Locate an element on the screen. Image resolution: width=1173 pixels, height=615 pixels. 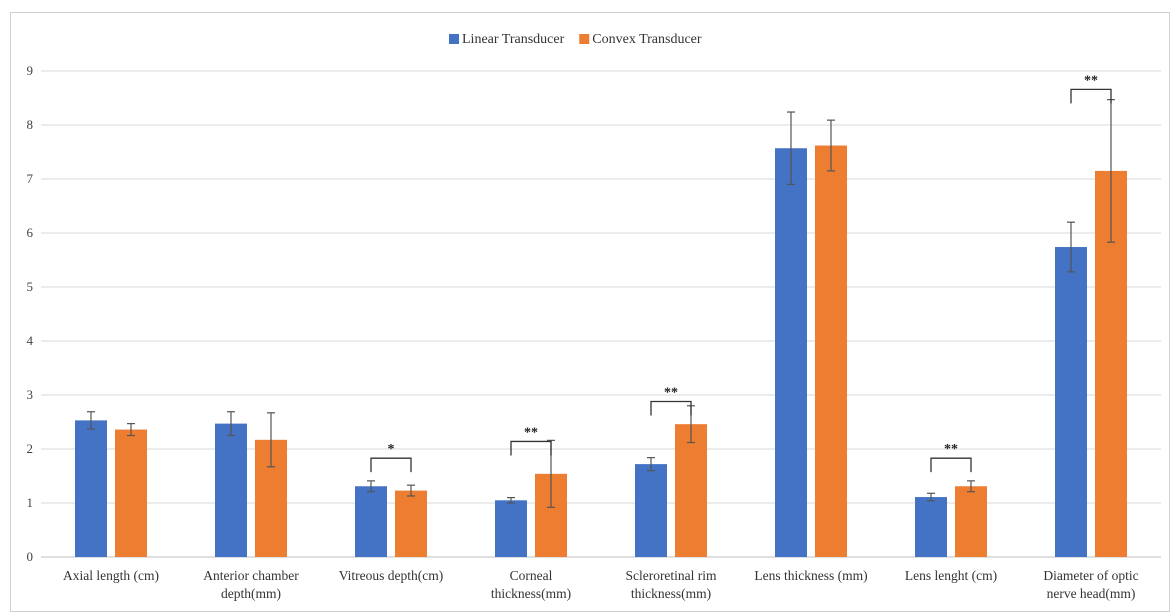
y-tick-label: 9 is located at coordinates (30, 70).